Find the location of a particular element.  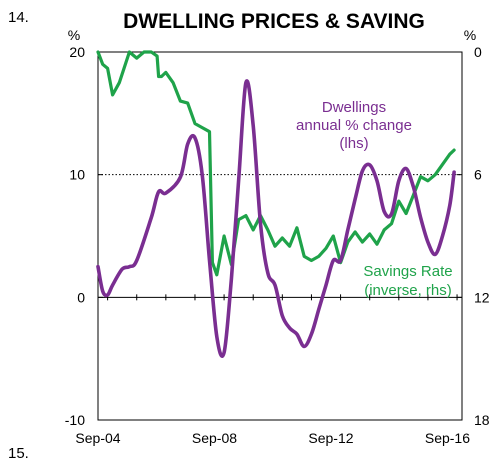

x-tick-label: Sep-04 is located at coordinates (97, 438).